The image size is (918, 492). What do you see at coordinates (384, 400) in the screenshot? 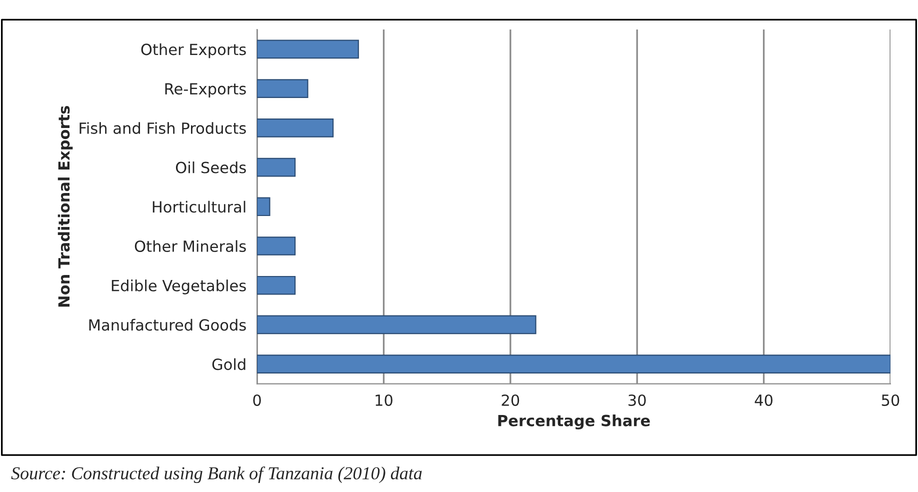
I see `x-tick-label: 10` at bounding box center [384, 400].